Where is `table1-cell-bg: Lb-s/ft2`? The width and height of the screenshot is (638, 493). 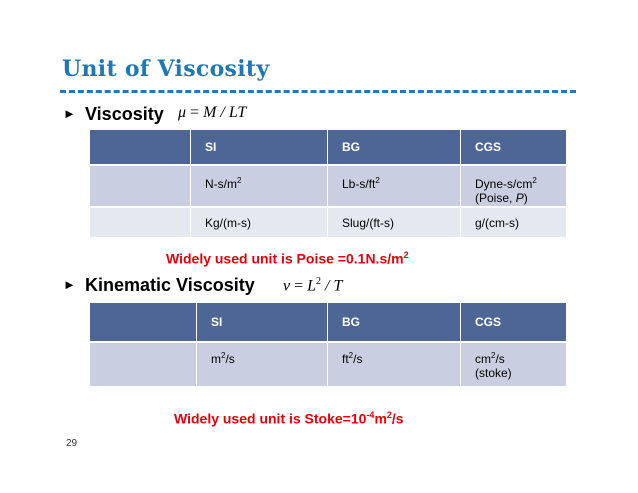 table1-cell-bg: Lb-s/ft2 is located at coordinates (394, 185).